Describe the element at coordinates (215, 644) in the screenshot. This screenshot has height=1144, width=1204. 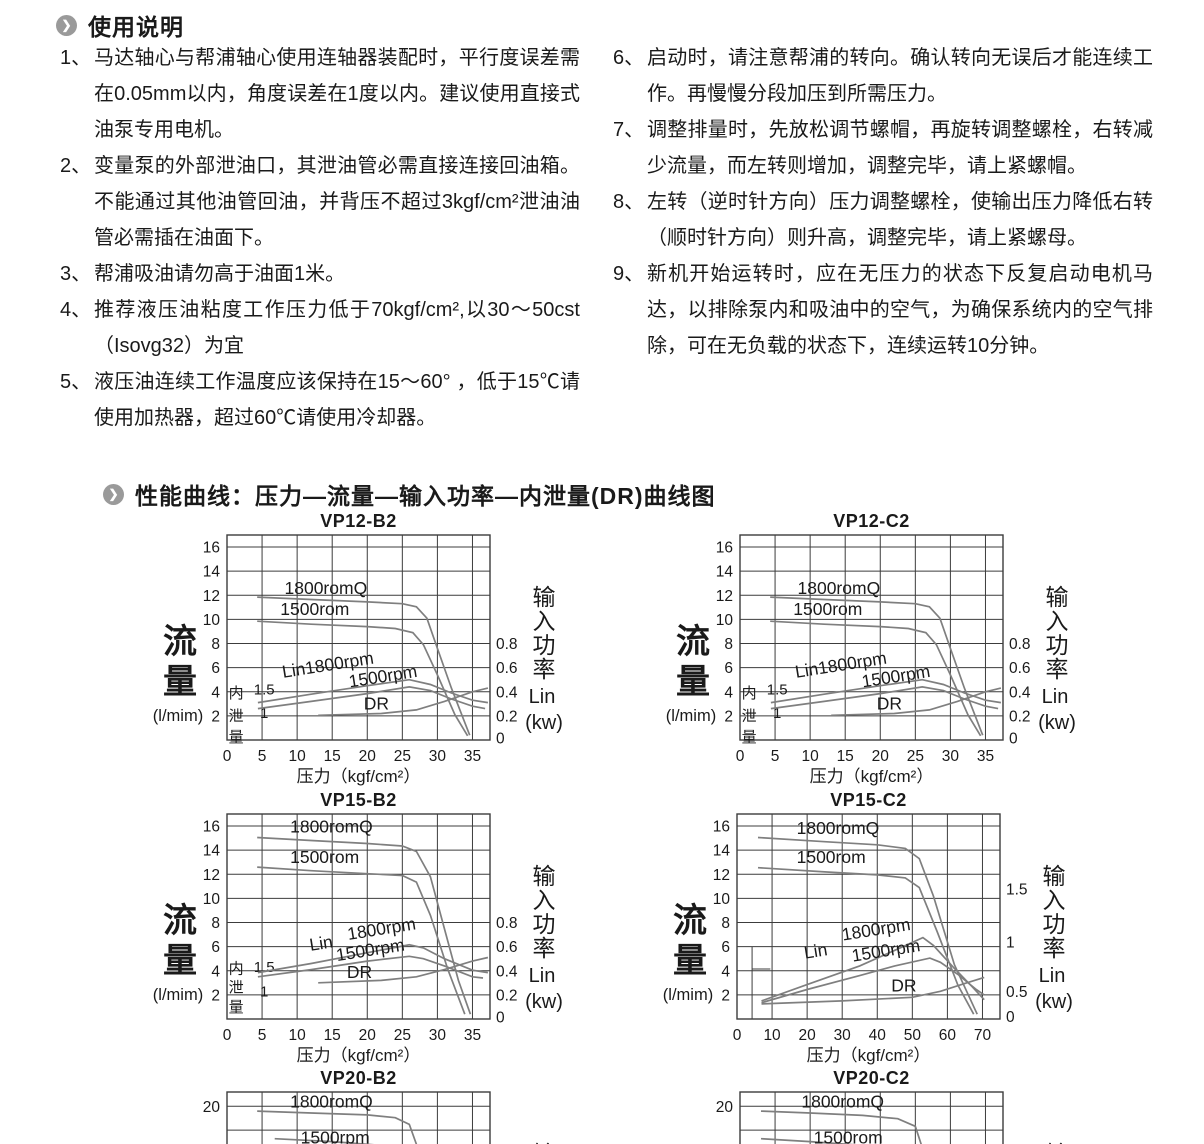
I see `y-tick-label: 8` at that location.